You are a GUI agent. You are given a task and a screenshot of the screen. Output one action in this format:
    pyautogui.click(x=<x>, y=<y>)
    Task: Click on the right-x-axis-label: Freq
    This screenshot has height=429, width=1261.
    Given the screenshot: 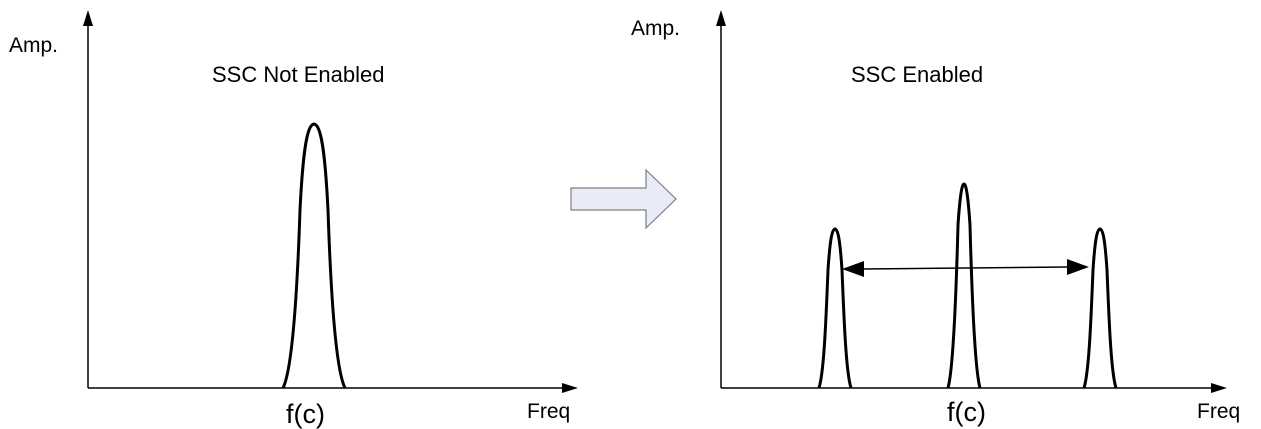 What is the action you would take?
    pyautogui.click(x=1219, y=411)
    